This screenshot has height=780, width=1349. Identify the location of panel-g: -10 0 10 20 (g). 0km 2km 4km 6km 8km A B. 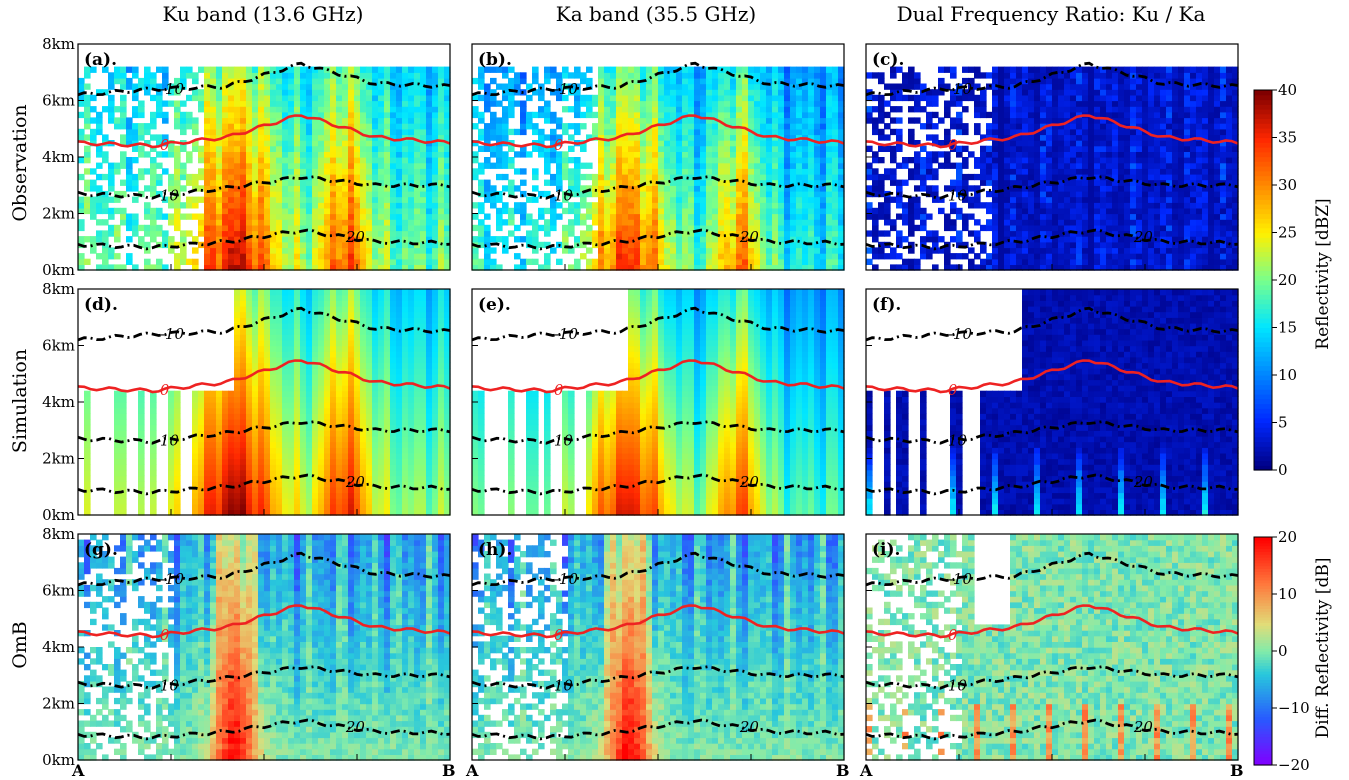
(248, 652).